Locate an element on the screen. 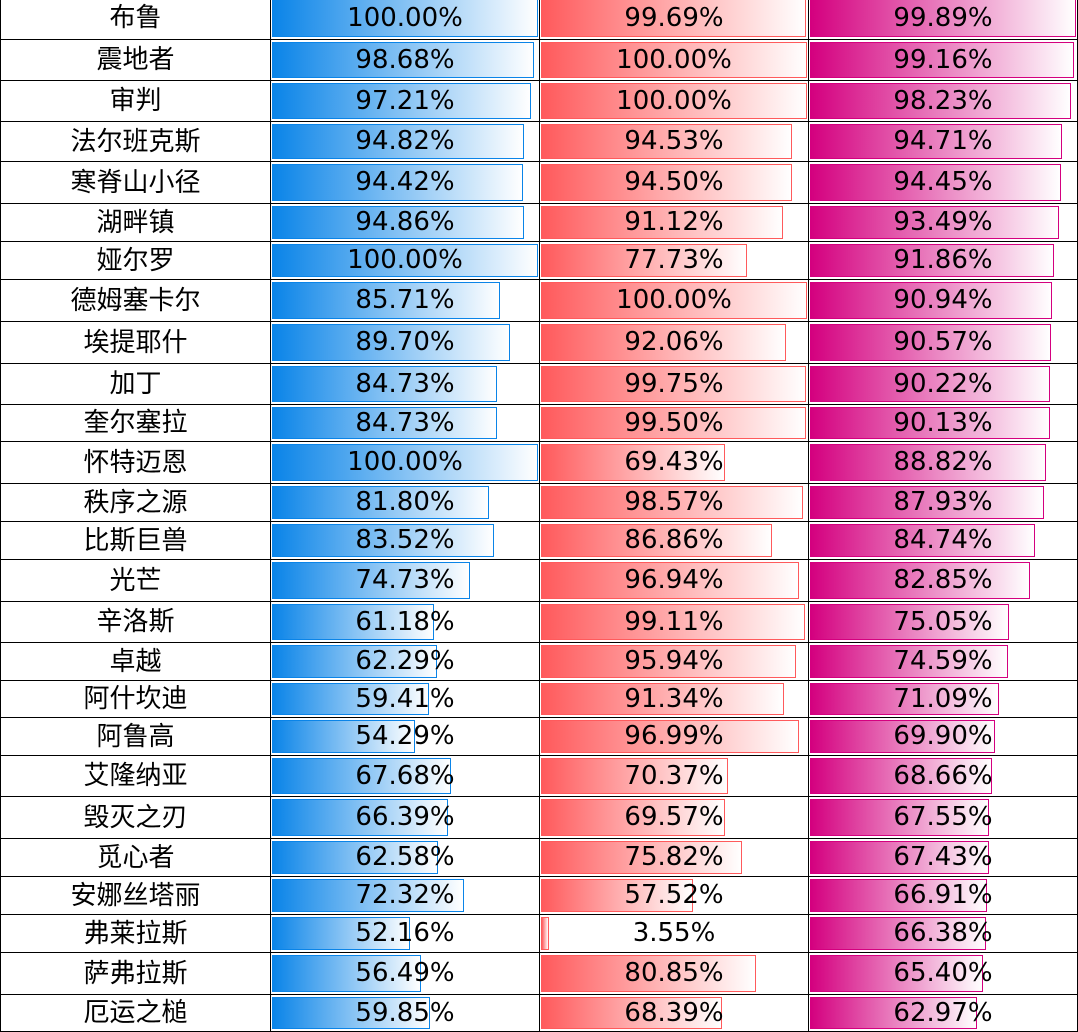  table-row: 艾隆纳亚 67.68% 70.37% 68.66% is located at coordinates (539, 776).